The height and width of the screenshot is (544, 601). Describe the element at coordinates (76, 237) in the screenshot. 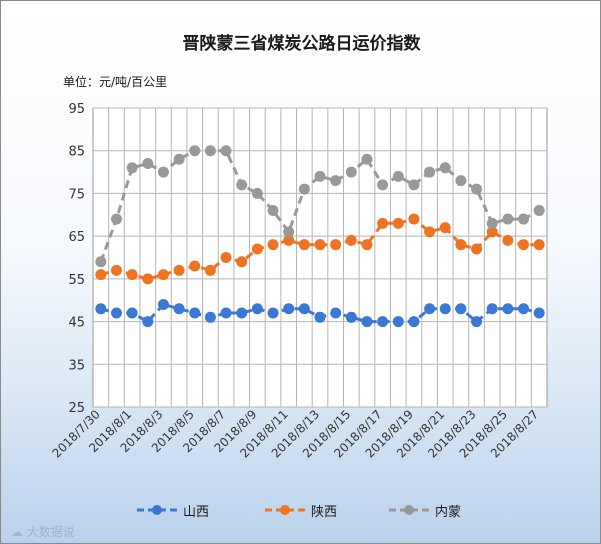

I see `y-tick-label: 65` at that location.